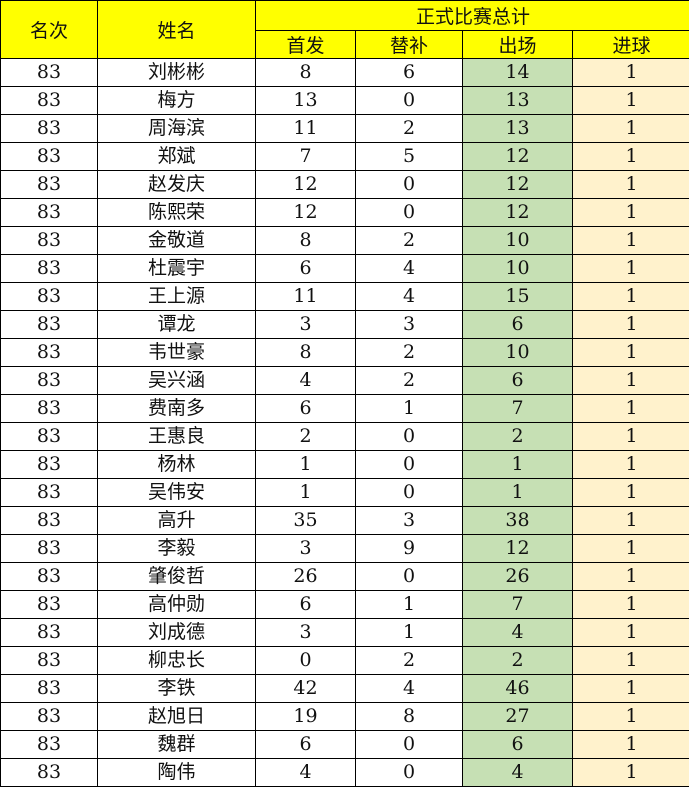 Image resolution: width=689 pixels, height=787 pixels. What do you see at coordinates (518, 521) in the screenshot?
I see `apps-cell: 38` at bounding box center [518, 521].